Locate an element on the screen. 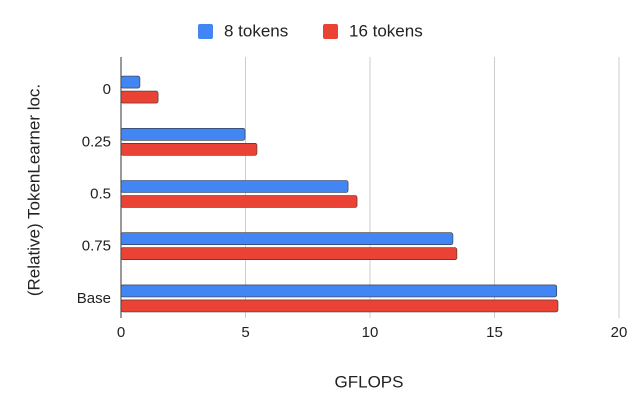  x-tick-label: 15 is located at coordinates (494, 332).